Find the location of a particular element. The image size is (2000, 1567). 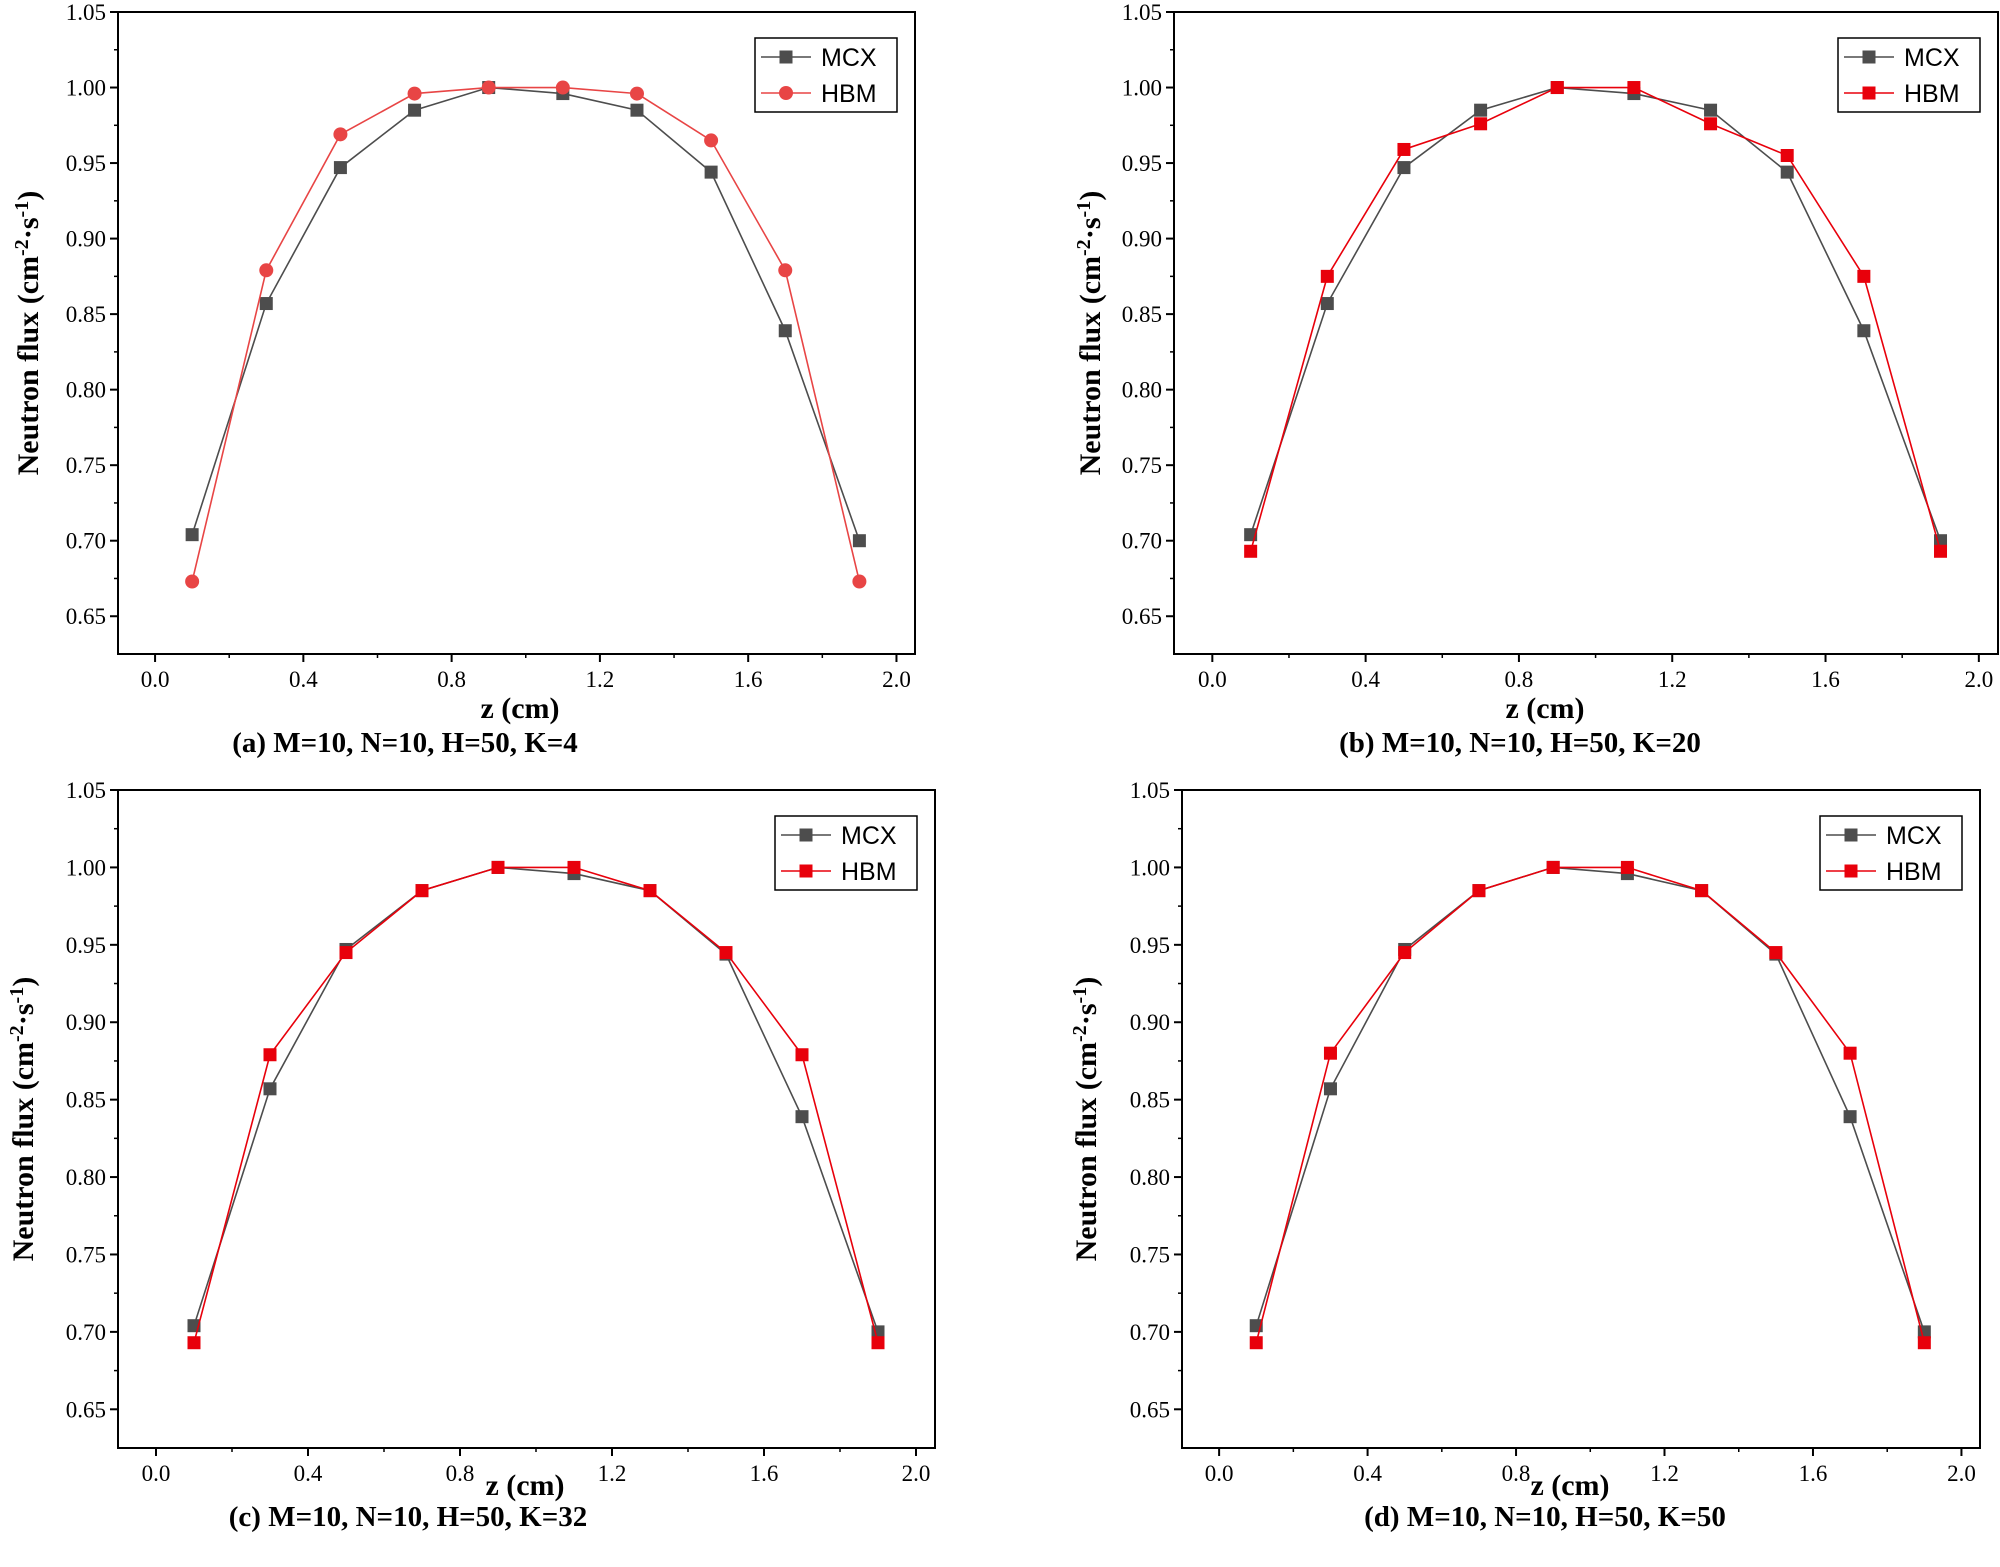

panel-caption: (c) M=10, N=10, H=50, K=32 is located at coordinates (408, 1517).